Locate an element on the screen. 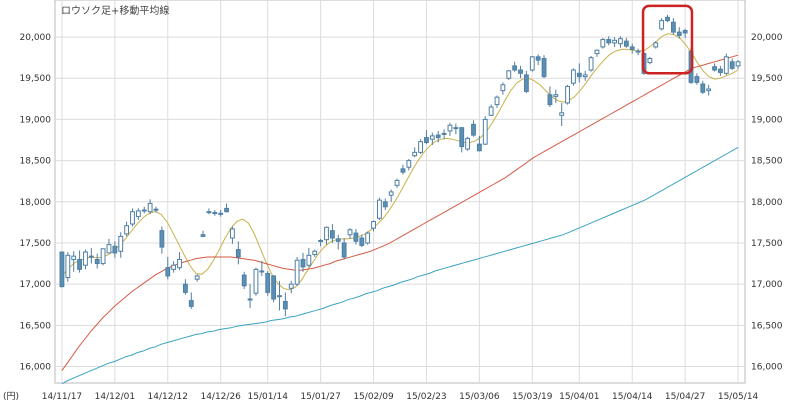  y-tick-label-right: 20,000 is located at coordinates (767, 38).